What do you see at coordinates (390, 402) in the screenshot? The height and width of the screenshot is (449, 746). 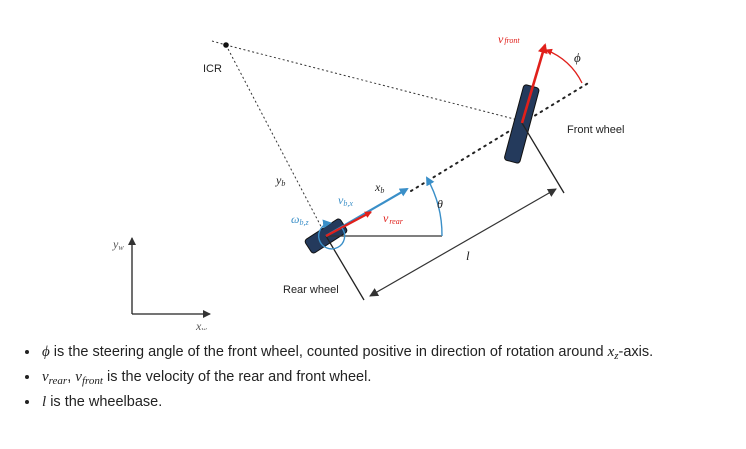 I see `note-wheelbase: l is the wheelbase.` at bounding box center [390, 402].